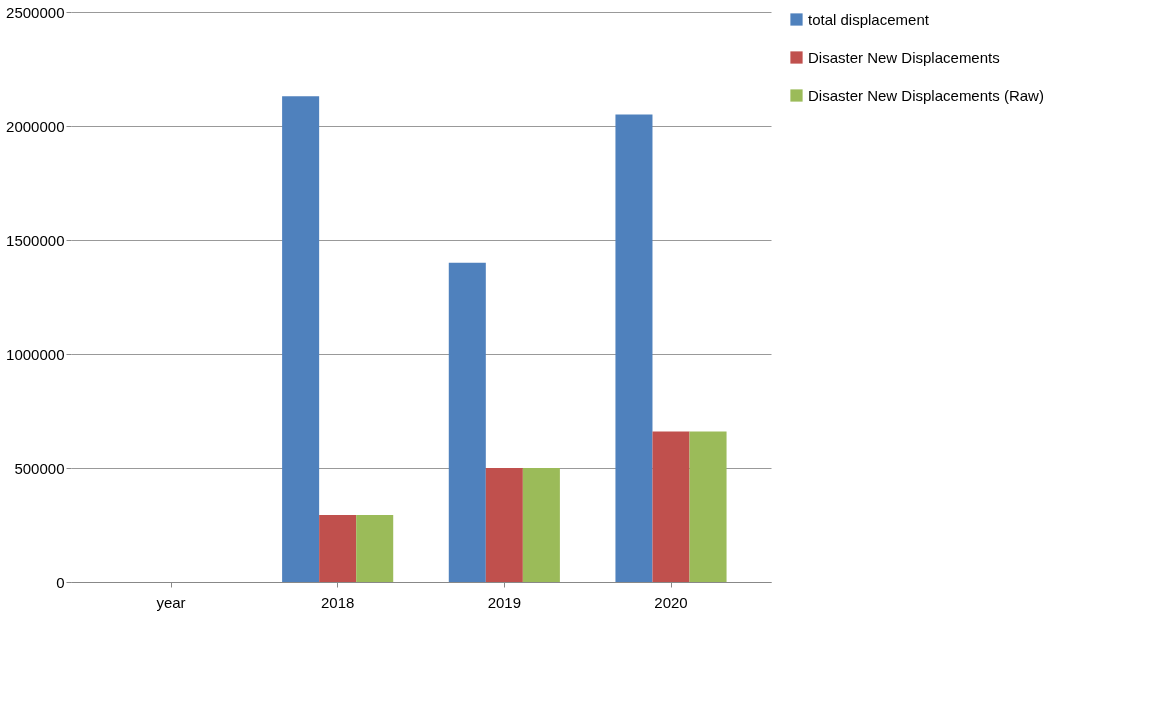 The height and width of the screenshot is (707, 1152). Describe the element at coordinates (35, 126) in the screenshot. I see `y-tick-label: 2000000` at that location.